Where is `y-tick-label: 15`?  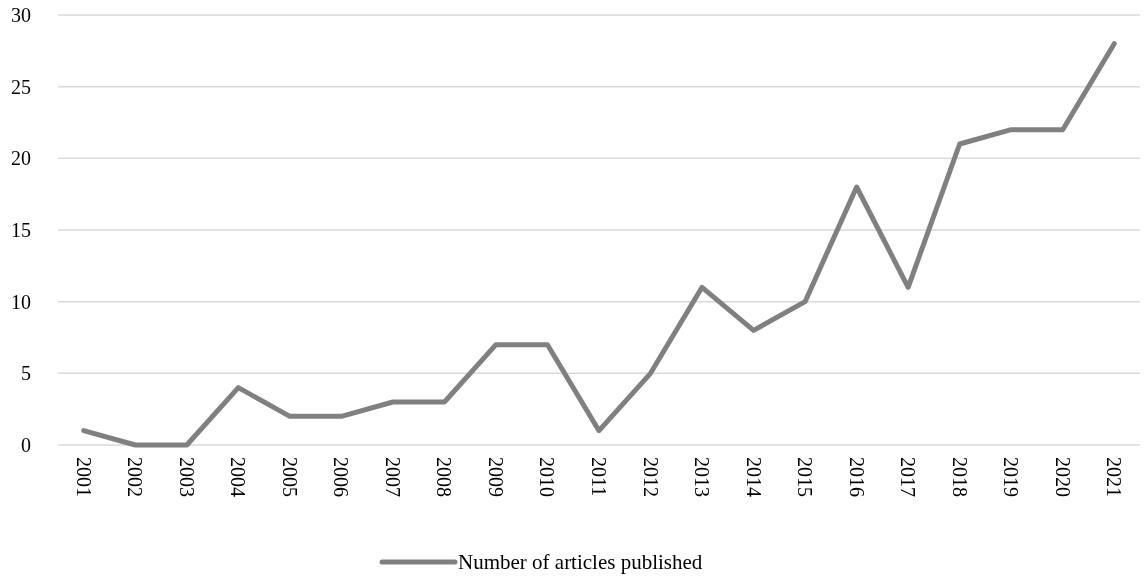
y-tick-label: 15 is located at coordinates (21, 230).